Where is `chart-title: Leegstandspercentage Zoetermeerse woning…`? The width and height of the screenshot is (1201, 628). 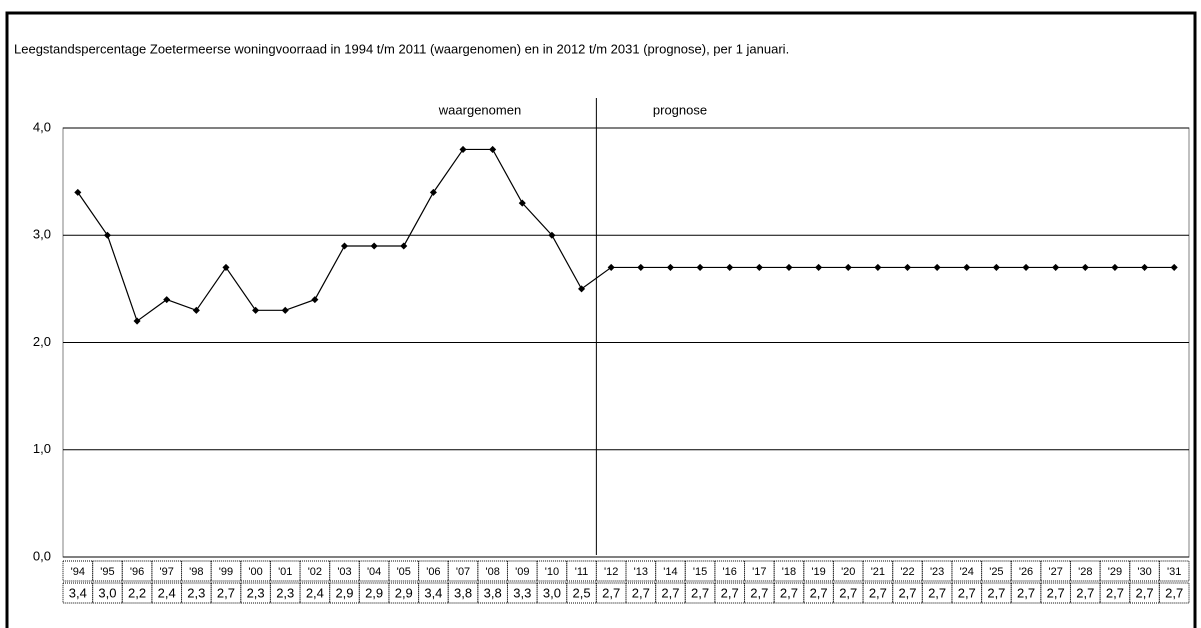
chart-title: Leegstandspercentage Zoetermeerse woning… is located at coordinates (401, 48).